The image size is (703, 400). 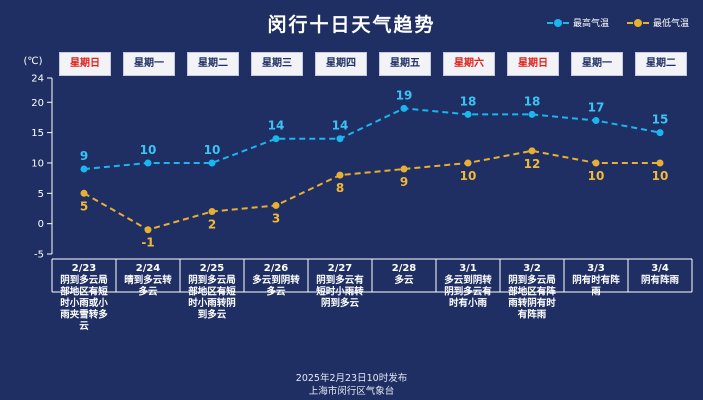 I want to click on weekday-badge: 星期四, so click(x=341, y=64).